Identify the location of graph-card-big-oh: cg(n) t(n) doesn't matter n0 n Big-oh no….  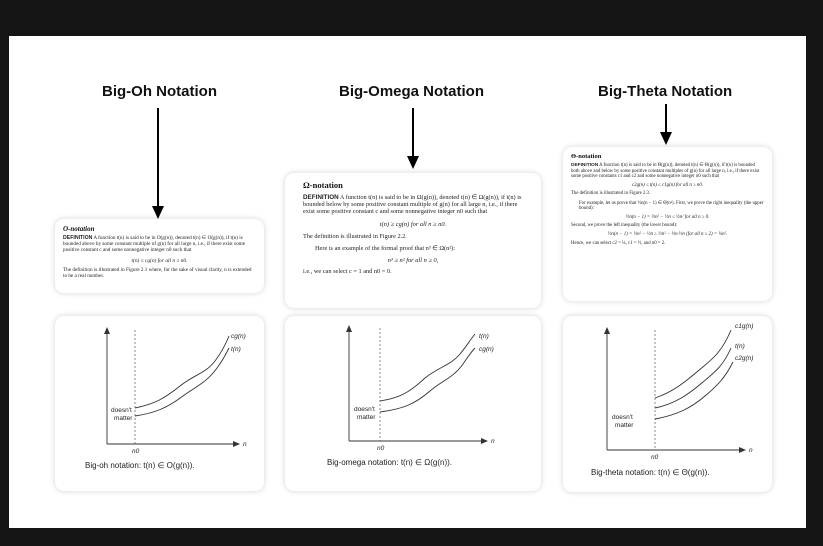
(159, 403).